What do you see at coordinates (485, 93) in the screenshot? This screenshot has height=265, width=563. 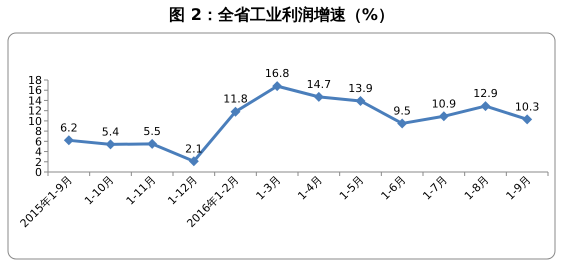 I see `data-label: 12.9` at bounding box center [485, 93].